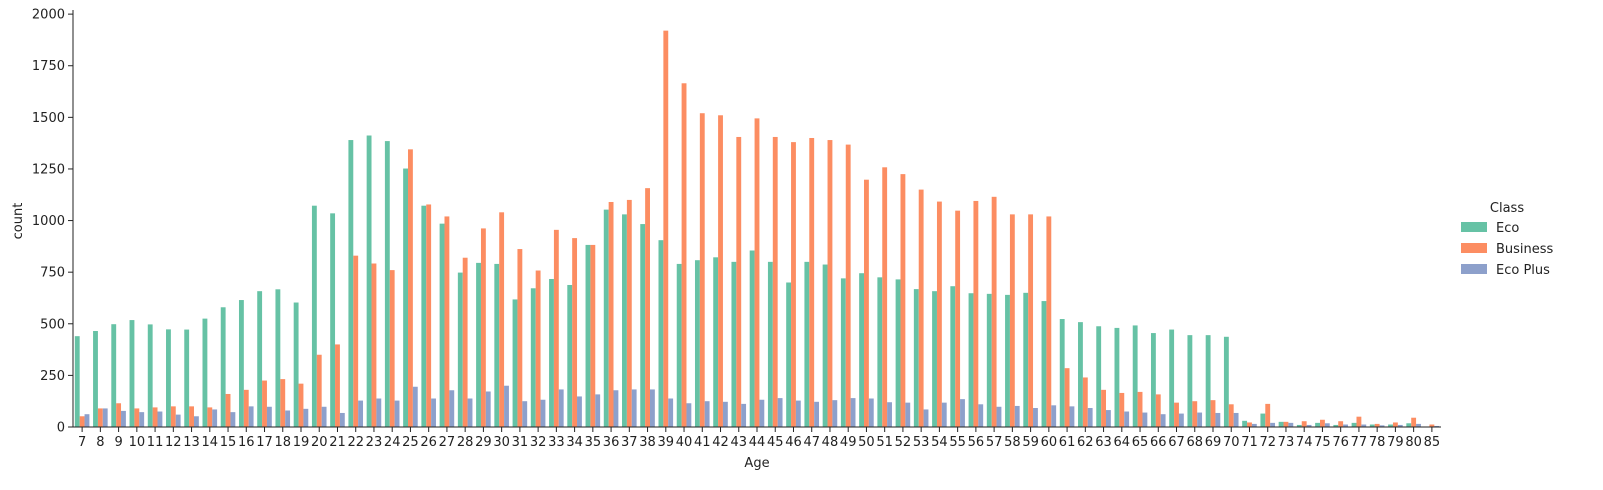 The width and height of the screenshot is (1603, 490). What do you see at coordinates (82, 442) in the screenshot?
I see `x-tick-label: 7` at bounding box center [82, 442].